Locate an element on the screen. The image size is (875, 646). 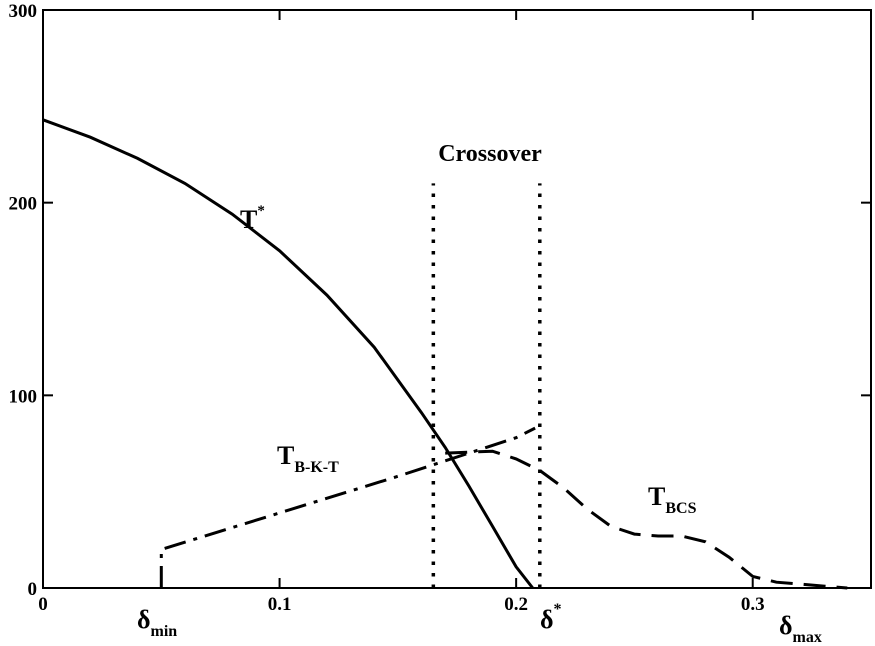
crossover-lines is located at coordinates (486, 385).